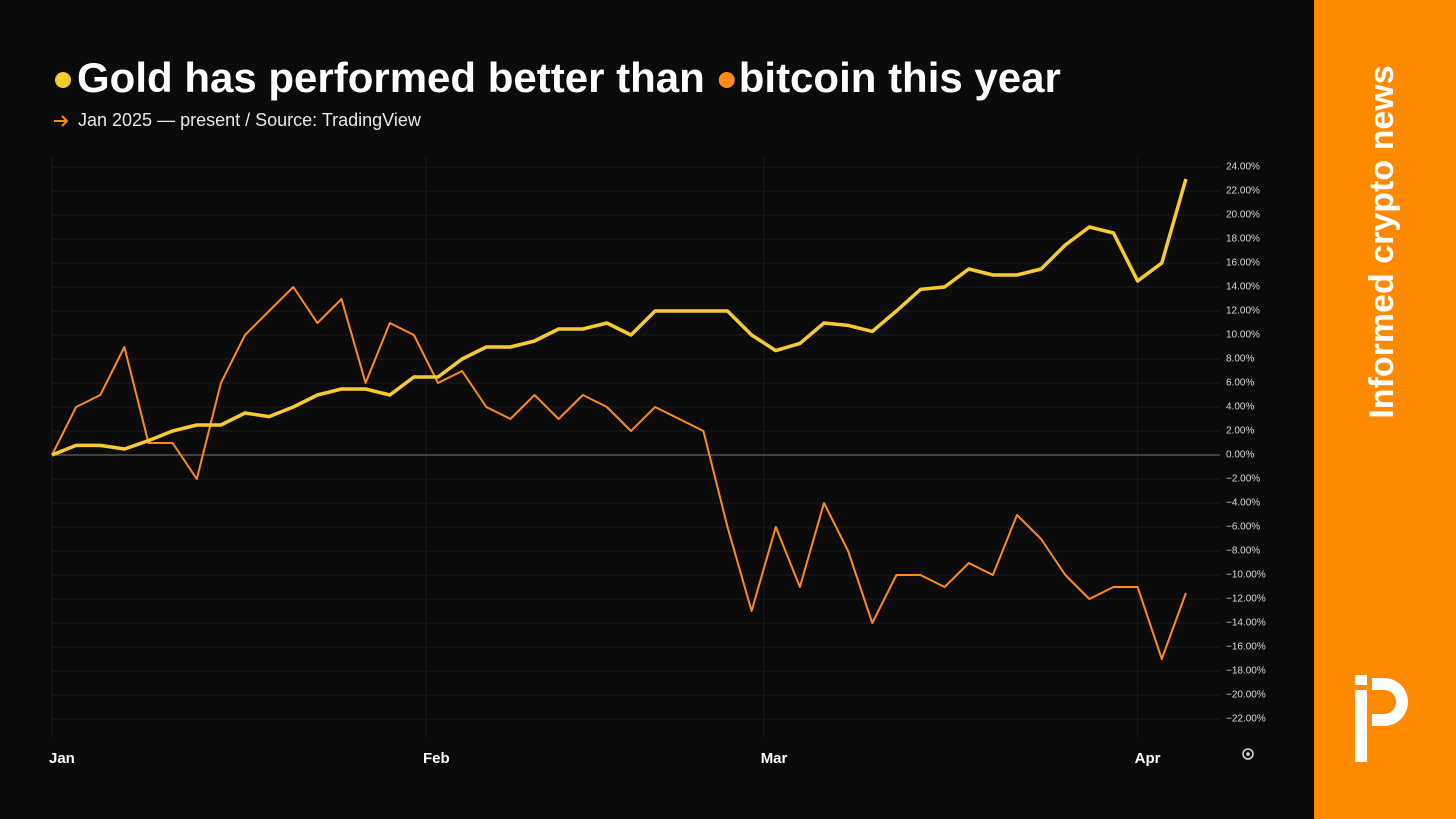 This screenshot has height=819, width=1456. Describe the element at coordinates (1246, 719) in the screenshot. I see `y-tick-label: −22.00%` at that location.